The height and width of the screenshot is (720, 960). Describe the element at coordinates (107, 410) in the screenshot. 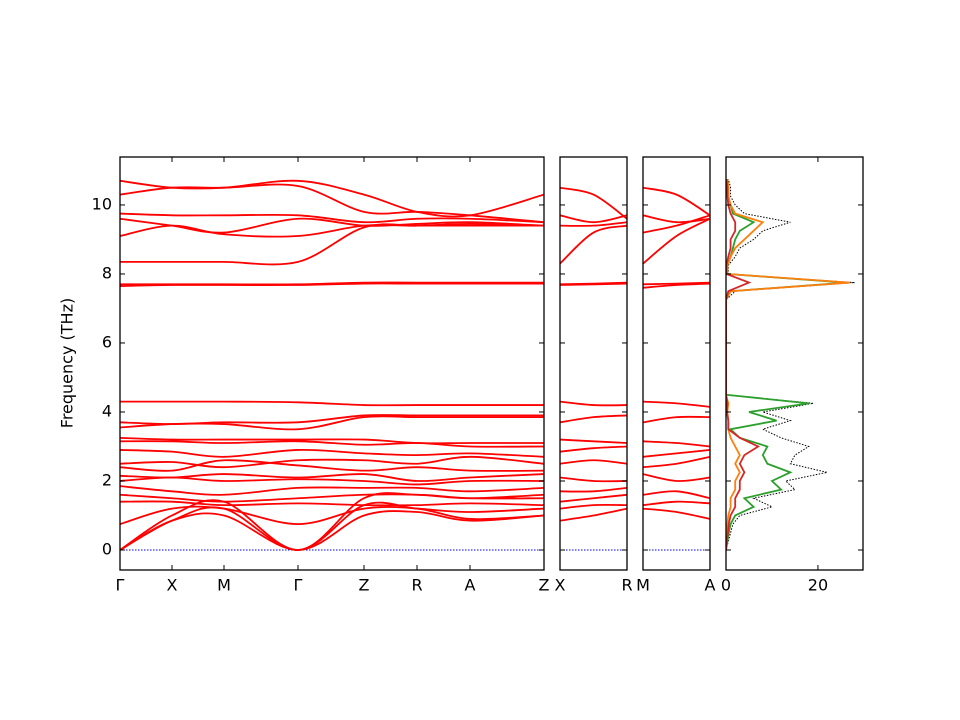

I see `y-tick-label: 4` at that location.